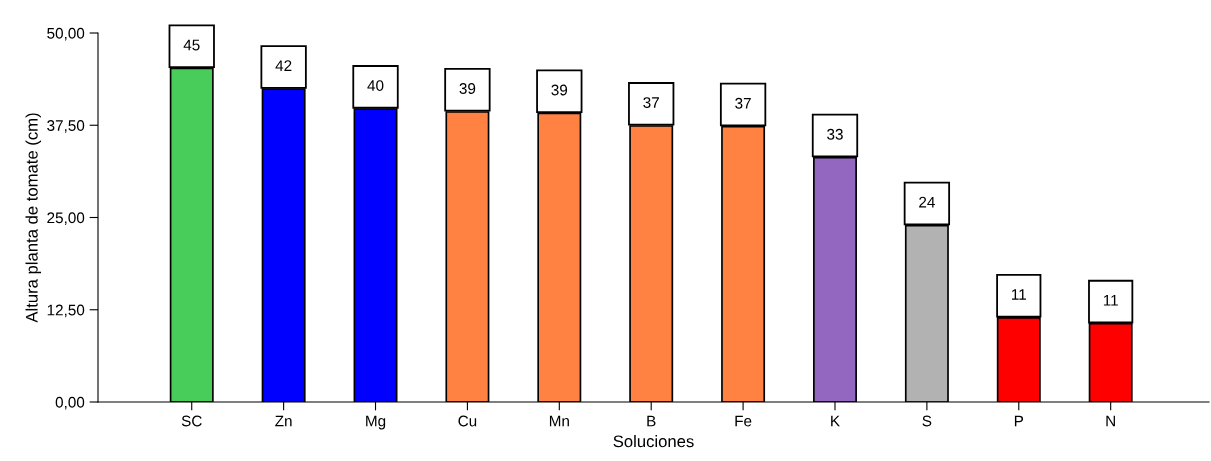 This screenshot has height=461, width=1211. I want to click on x-tick-label: Fe, so click(743, 421).